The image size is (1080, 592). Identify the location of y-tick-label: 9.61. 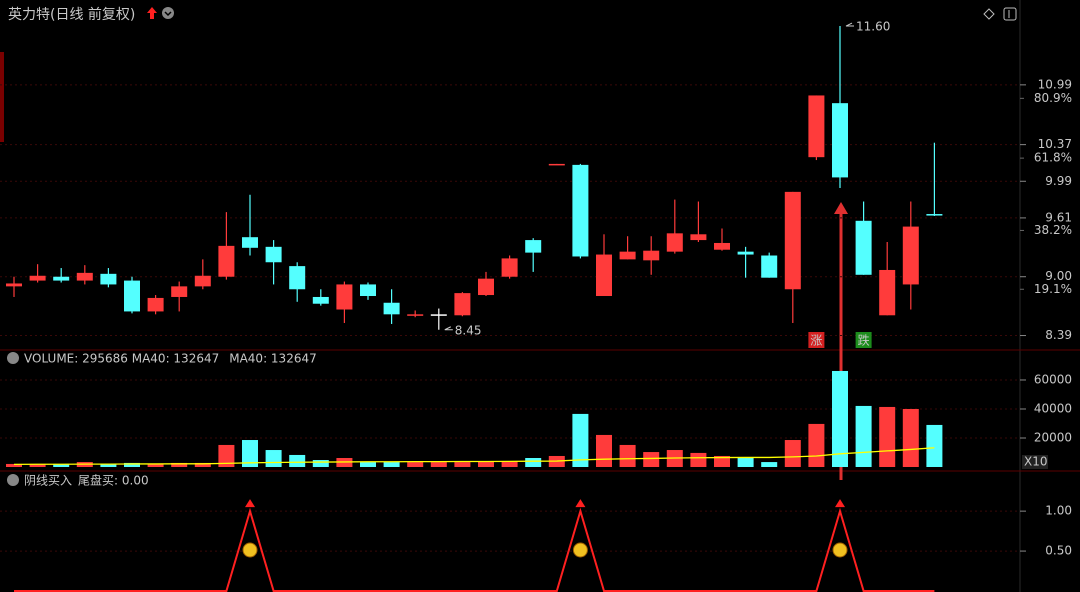
(1058, 217).